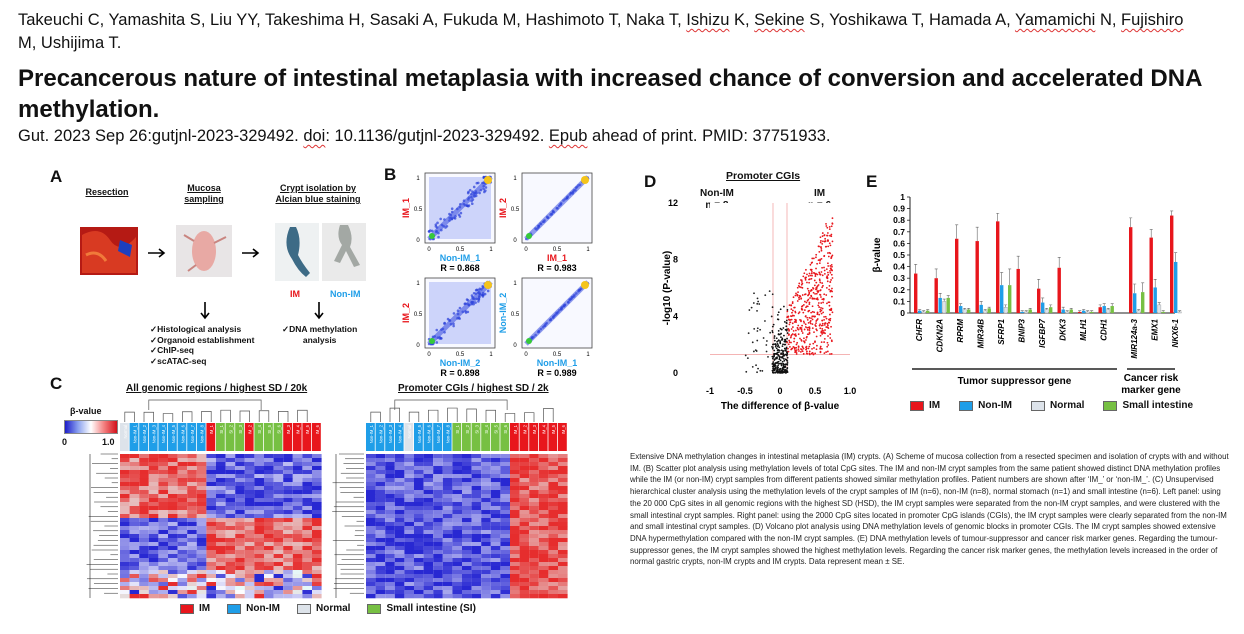 This screenshot has width=1244, height=634. Describe the element at coordinates (240, 428) in the screenshot. I see `sample-label: SI_3` at that location.